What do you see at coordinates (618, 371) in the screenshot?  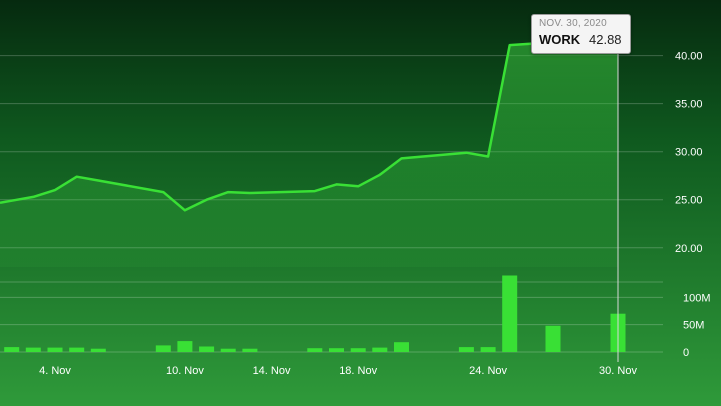 I see `x-axis-tick: 30. Nov` at bounding box center [618, 371].